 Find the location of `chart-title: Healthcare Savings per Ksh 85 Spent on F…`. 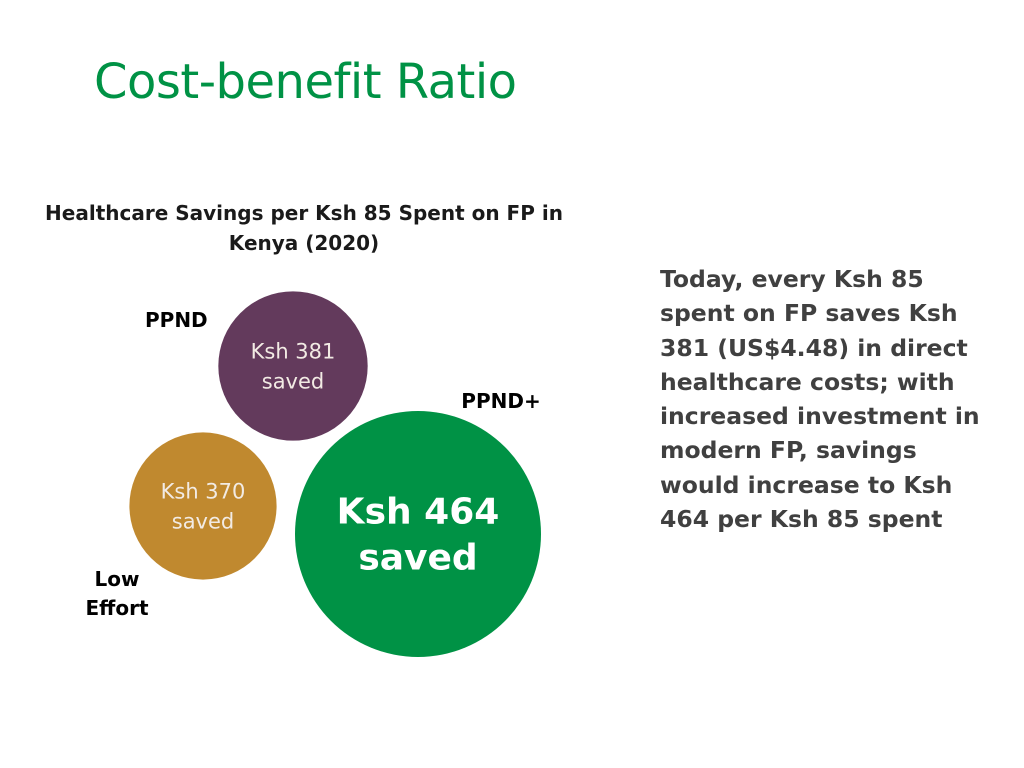

chart-title: Healthcare Savings per Ksh 85 Spent on F… is located at coordinates (304, 228).